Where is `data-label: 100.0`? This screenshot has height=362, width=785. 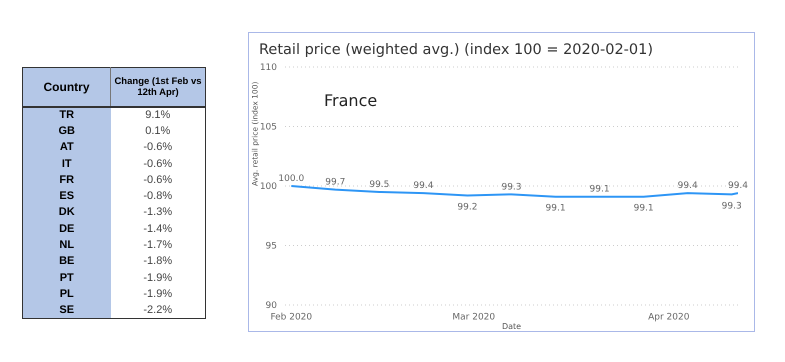
data-label: 100.0 is located at coordinates (291, 179).